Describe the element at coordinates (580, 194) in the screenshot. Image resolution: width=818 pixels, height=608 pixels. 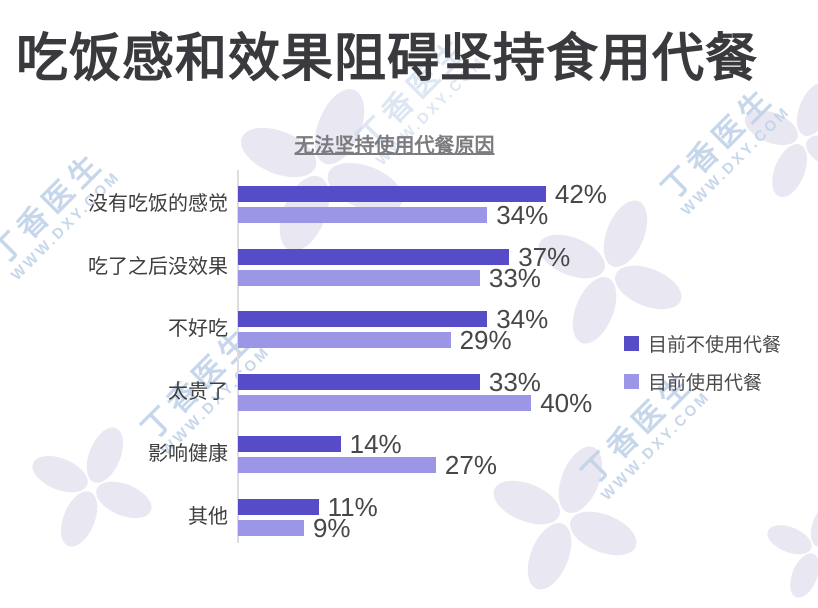
I see `value-label-series-1: 42%` at that location.